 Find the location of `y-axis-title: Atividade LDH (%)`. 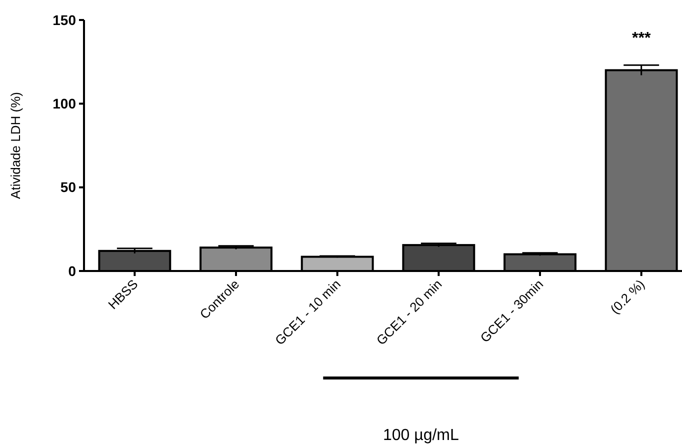

y-axis-title: Atividade LDH (%) is located at coordinates (15, 145).